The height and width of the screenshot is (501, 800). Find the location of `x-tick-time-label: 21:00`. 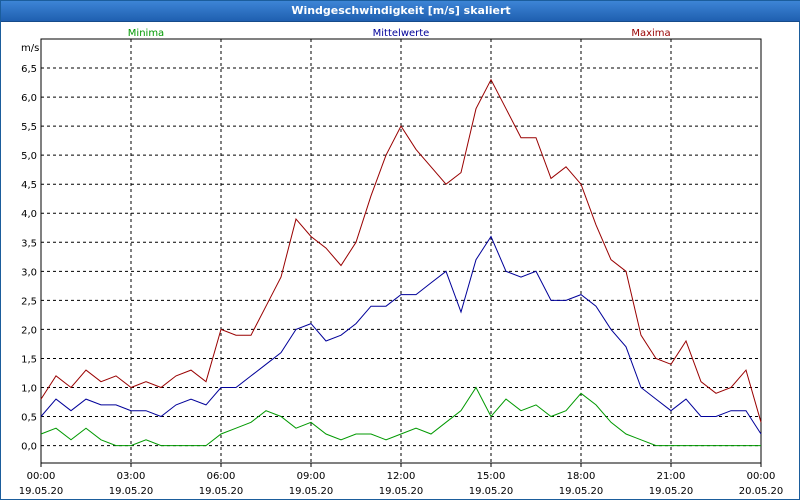

x-tick-time-label: 21:00 is located at coordinates (671, 476).